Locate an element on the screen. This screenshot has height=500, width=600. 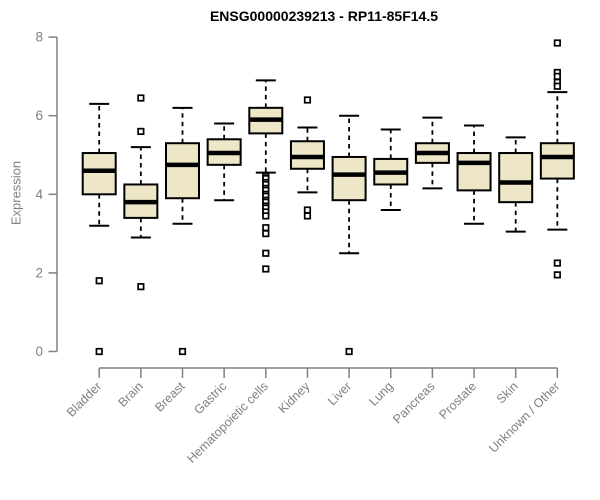
x-tick-label: Pancreas is located at coordinates (413, 402).